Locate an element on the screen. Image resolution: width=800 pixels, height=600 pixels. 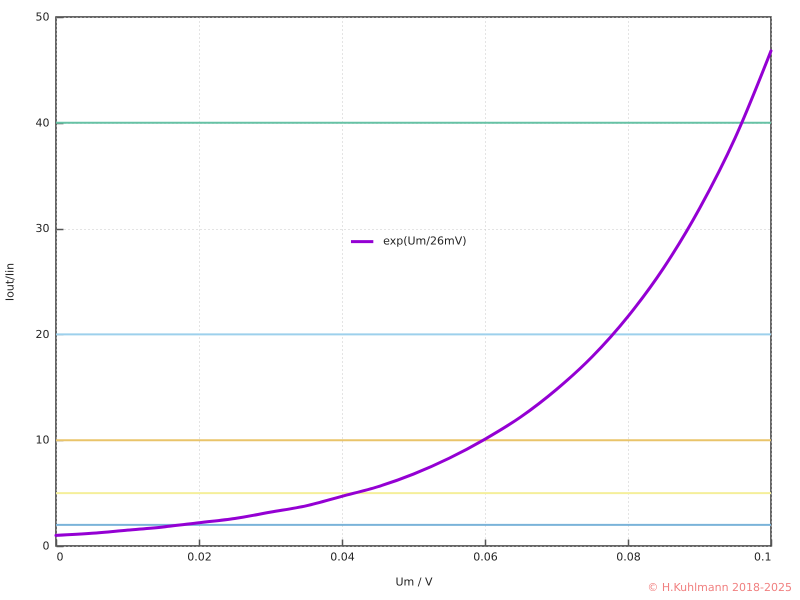
x-tick-label: 0.08 is located at coordinates (628, 557).